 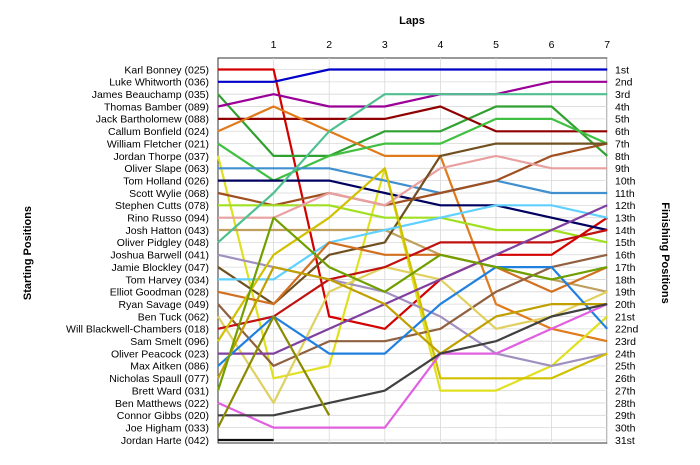 What do you see at coordinates (166, 169) in the screenshot?
I see `driver-label: Oliver Slape (063)` at bounding box center [166, 169].